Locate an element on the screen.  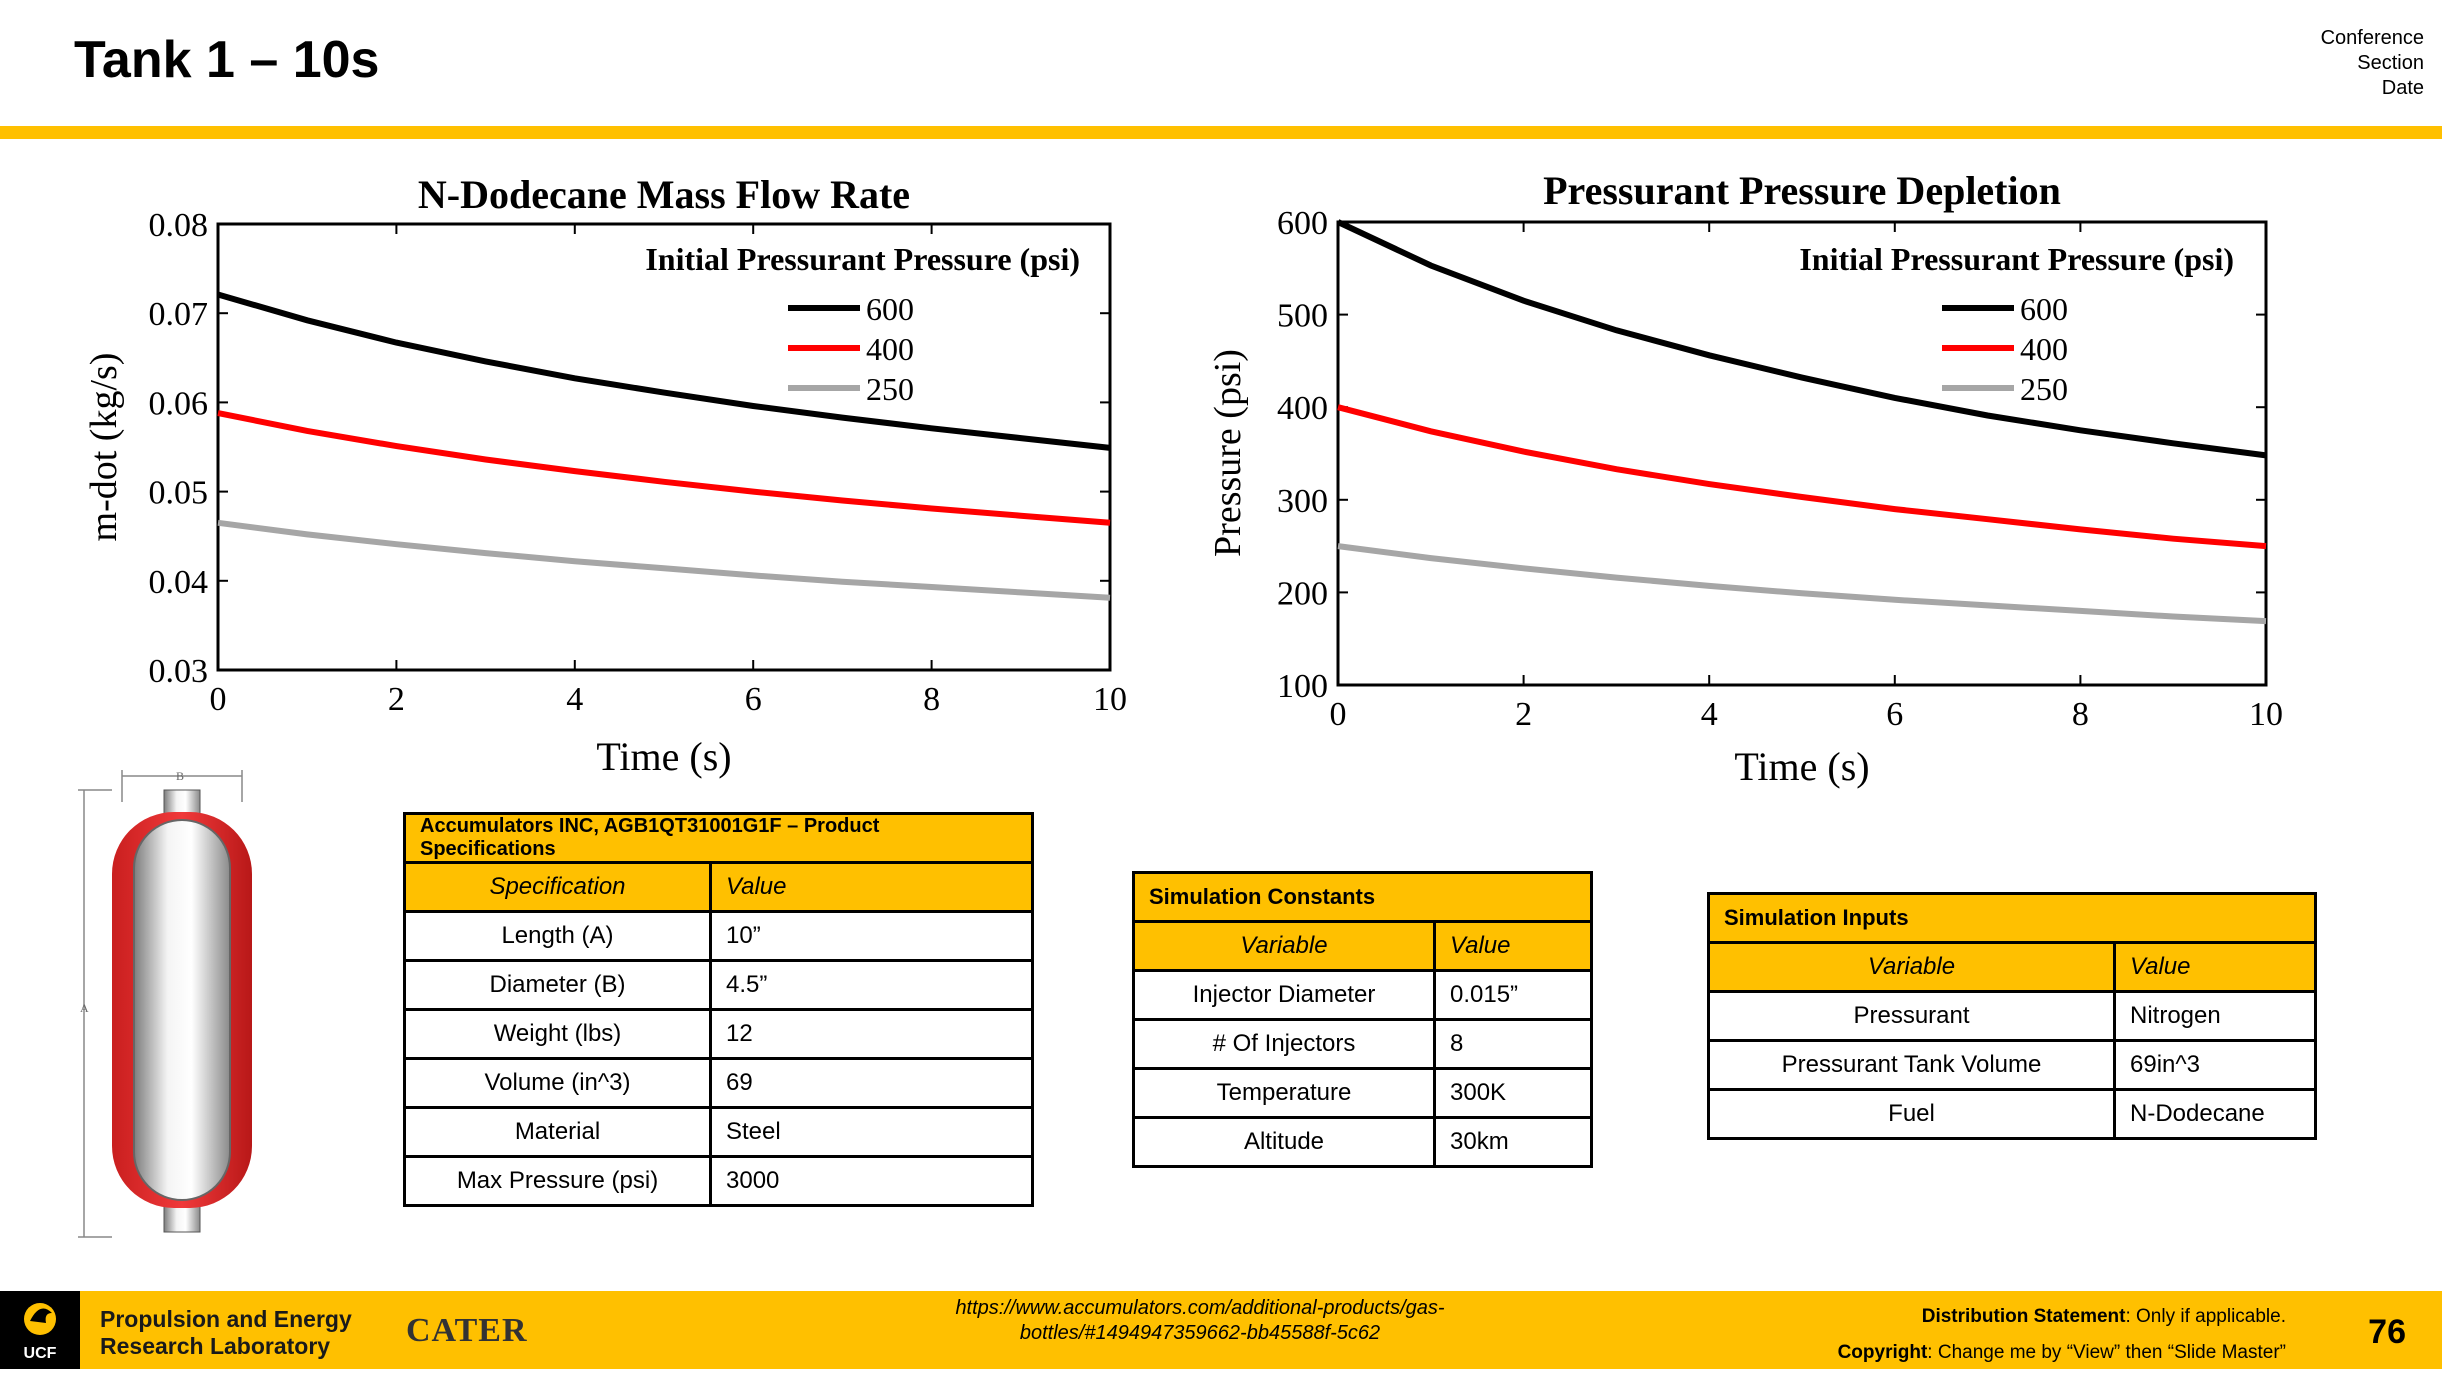
distribution-text: : Only if applicable. is located at coordinates (2205, 1316).